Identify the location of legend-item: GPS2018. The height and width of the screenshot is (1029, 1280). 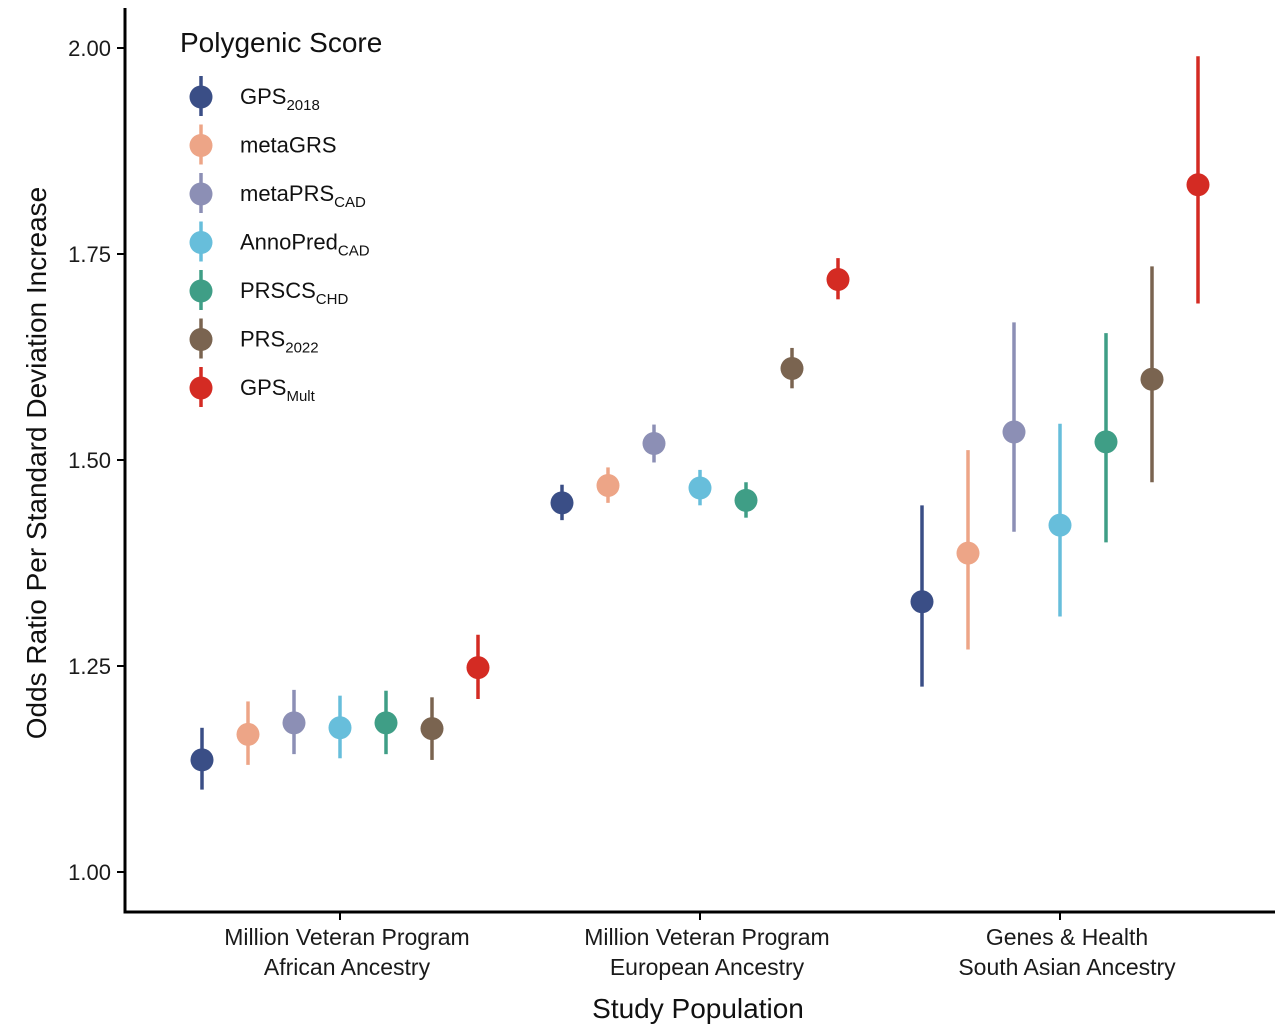
(254, 96).